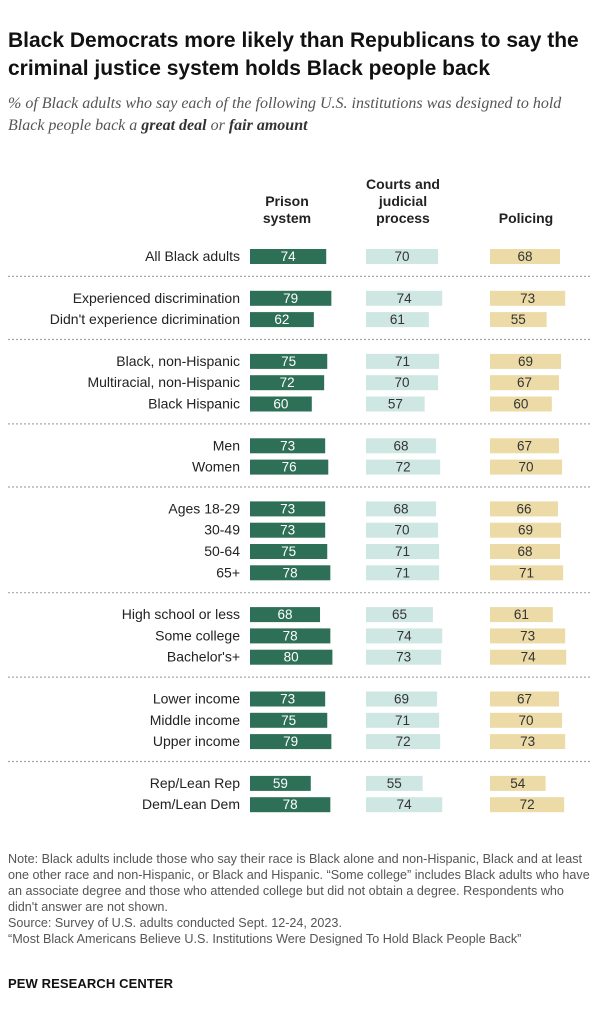  Describe the element at coordinates (226, 445) in the screenshot. I see `row-label: Men` at that location.